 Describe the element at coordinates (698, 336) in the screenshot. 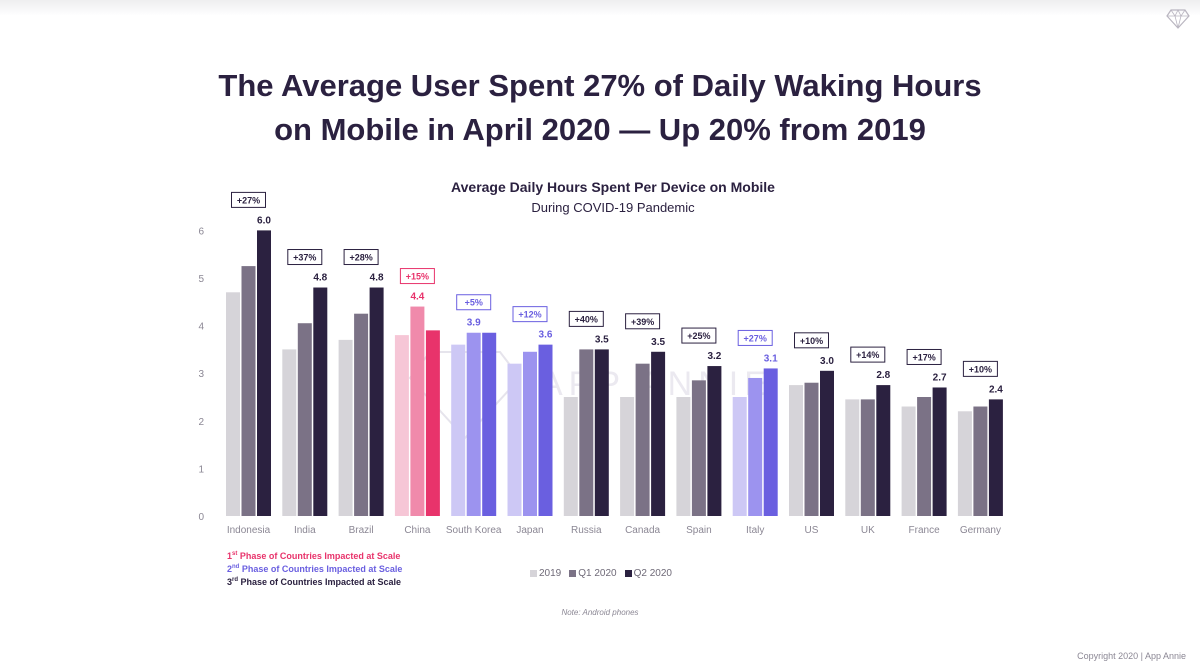

I see `growth-label-spain: +25%` at that location.